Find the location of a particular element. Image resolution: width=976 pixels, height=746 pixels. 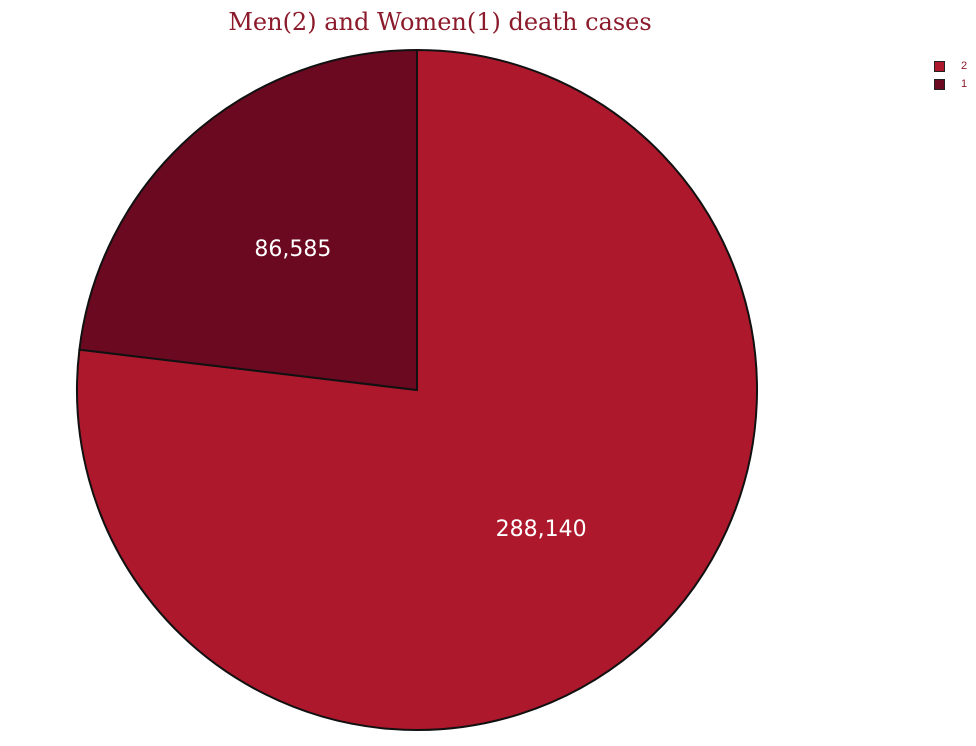

legend-label-2: 2 is located at coordinates (964, 66).